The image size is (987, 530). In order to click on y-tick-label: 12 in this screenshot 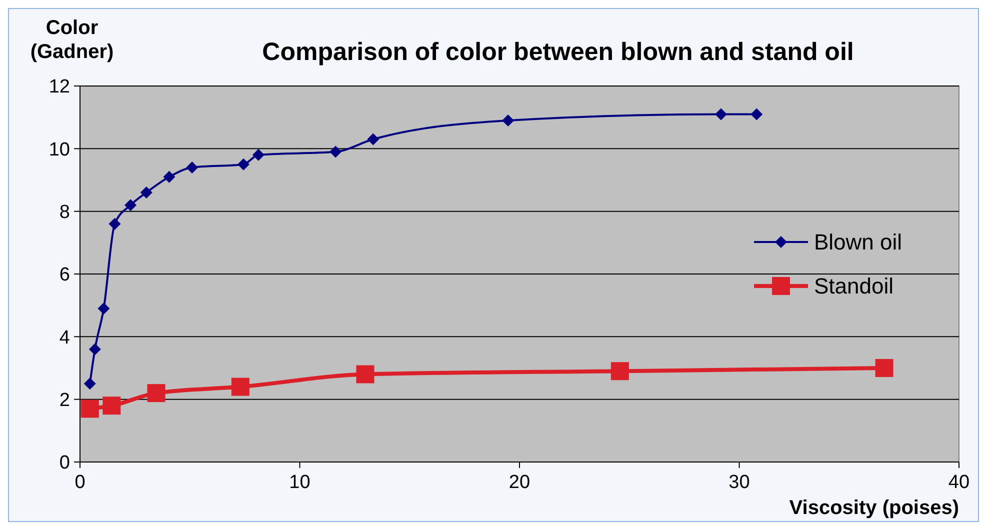, I will do `click(59, 87)`.